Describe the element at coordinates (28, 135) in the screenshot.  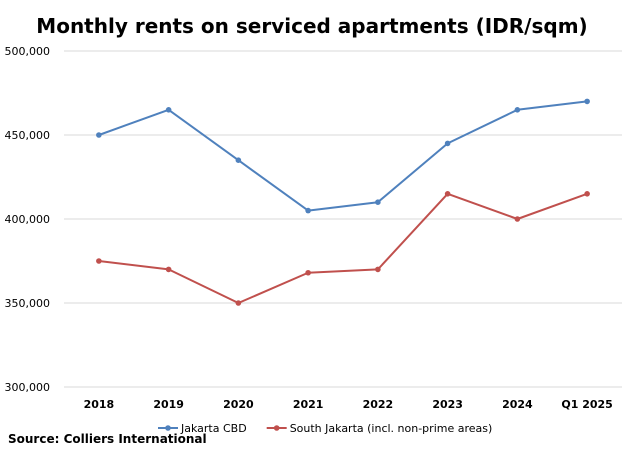
I see `y-tick-label: 450,000` at that location.